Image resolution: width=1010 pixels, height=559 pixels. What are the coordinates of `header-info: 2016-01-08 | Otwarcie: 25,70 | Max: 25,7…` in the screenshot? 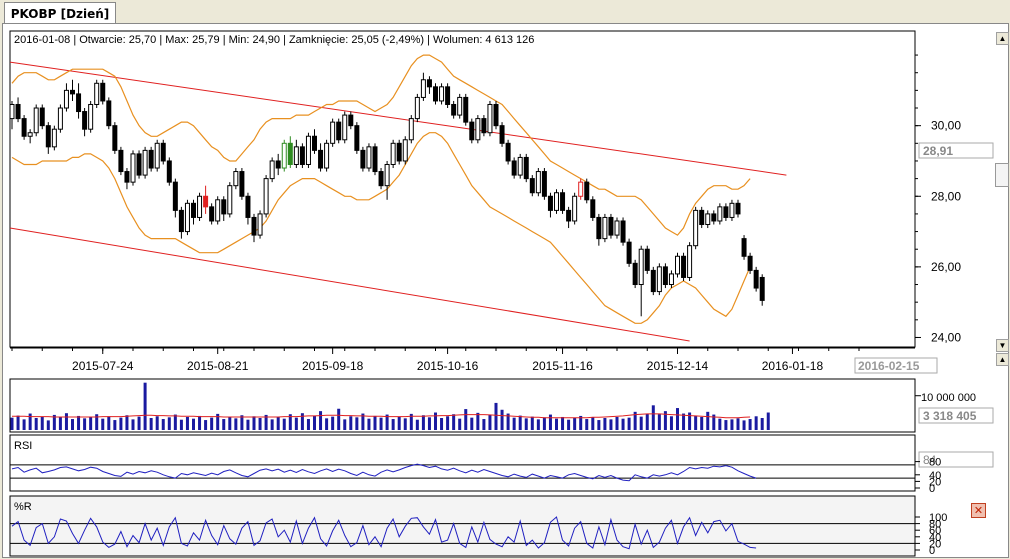 It's located at (274, 40).